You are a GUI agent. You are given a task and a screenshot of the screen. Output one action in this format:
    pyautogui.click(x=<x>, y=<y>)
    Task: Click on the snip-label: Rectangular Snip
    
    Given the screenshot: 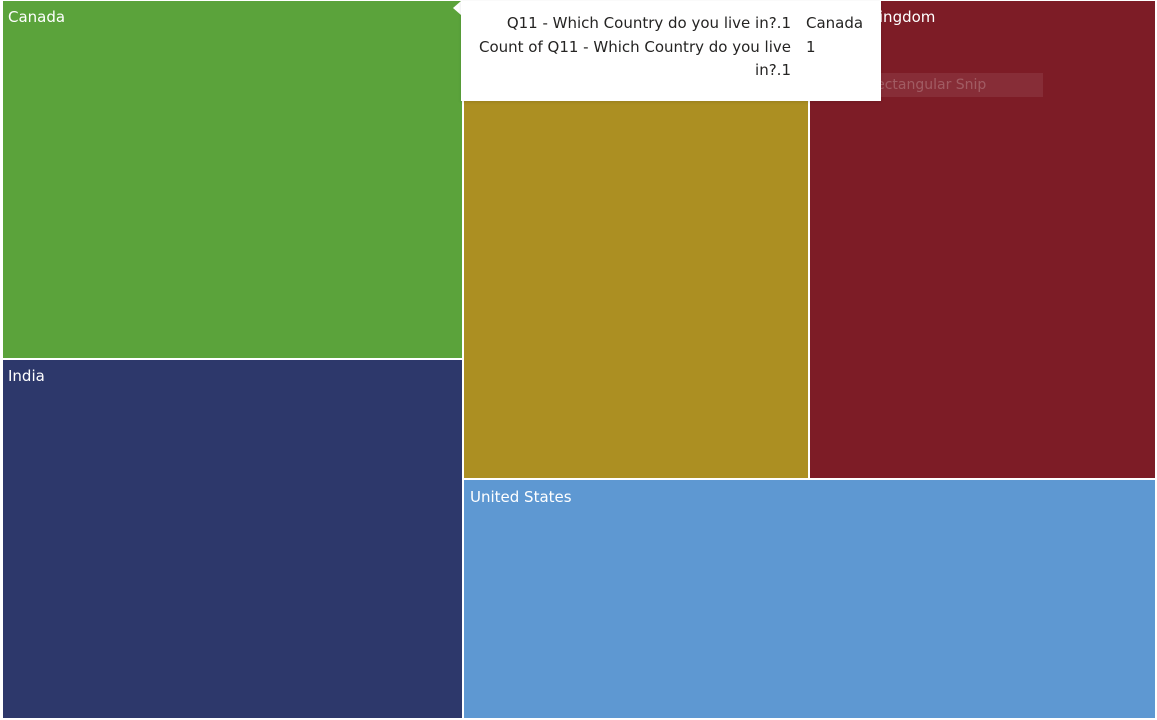 What is the action you would take?
    pyautogui.click(x=927, y=85)
    